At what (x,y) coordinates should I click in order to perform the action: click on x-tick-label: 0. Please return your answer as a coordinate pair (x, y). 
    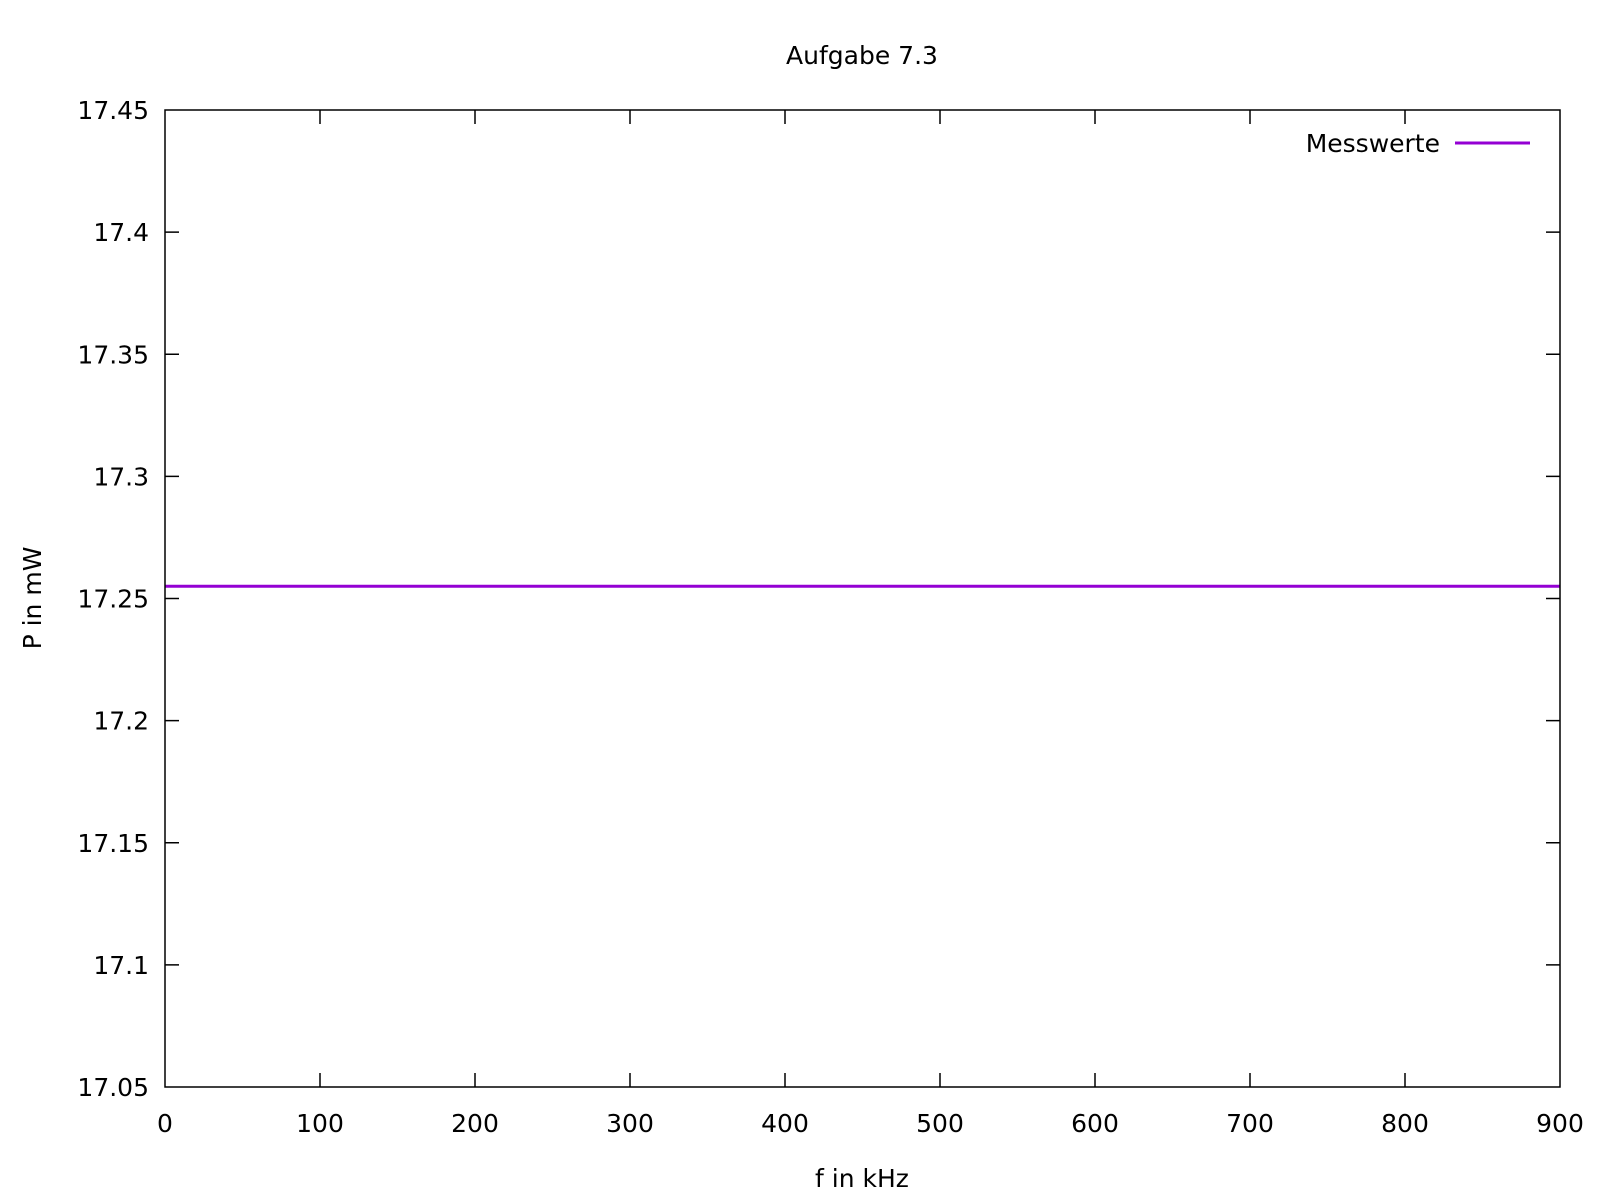
    Looking at the image, I should click on (165, 1123).